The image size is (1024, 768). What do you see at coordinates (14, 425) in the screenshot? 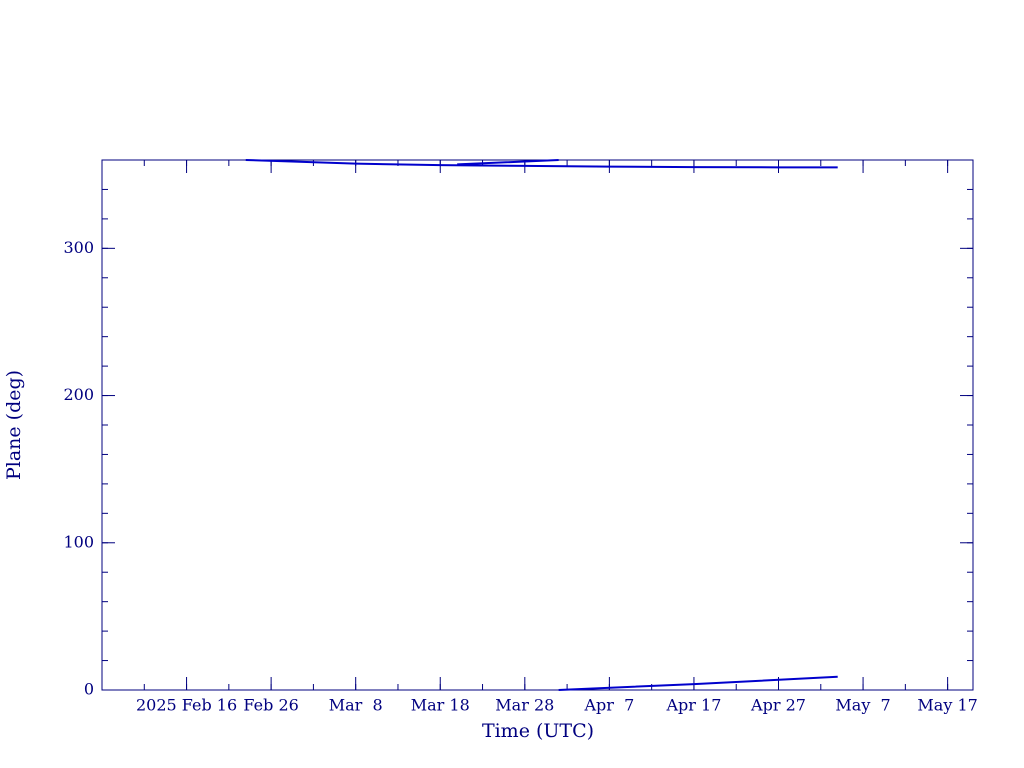
I see `y-axis-label: Plane (deg)` at bounding box center [14, 425].